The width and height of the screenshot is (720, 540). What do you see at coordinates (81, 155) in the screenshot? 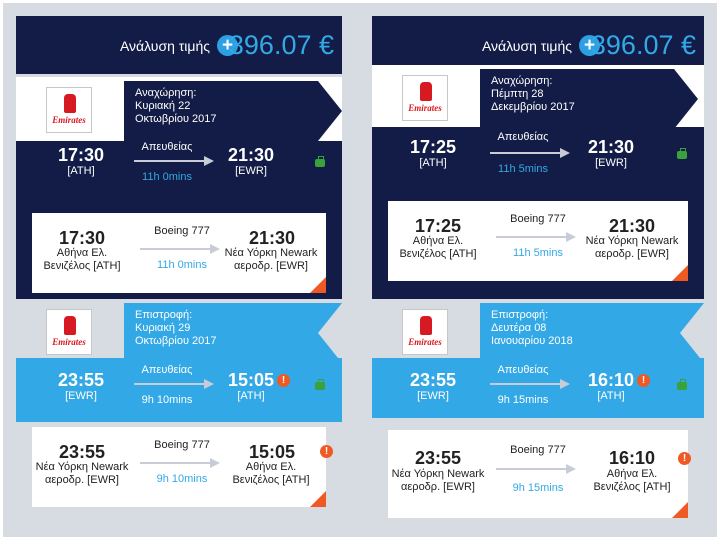
I see `departure-time: 17:30` at bounding box center [81, 155].